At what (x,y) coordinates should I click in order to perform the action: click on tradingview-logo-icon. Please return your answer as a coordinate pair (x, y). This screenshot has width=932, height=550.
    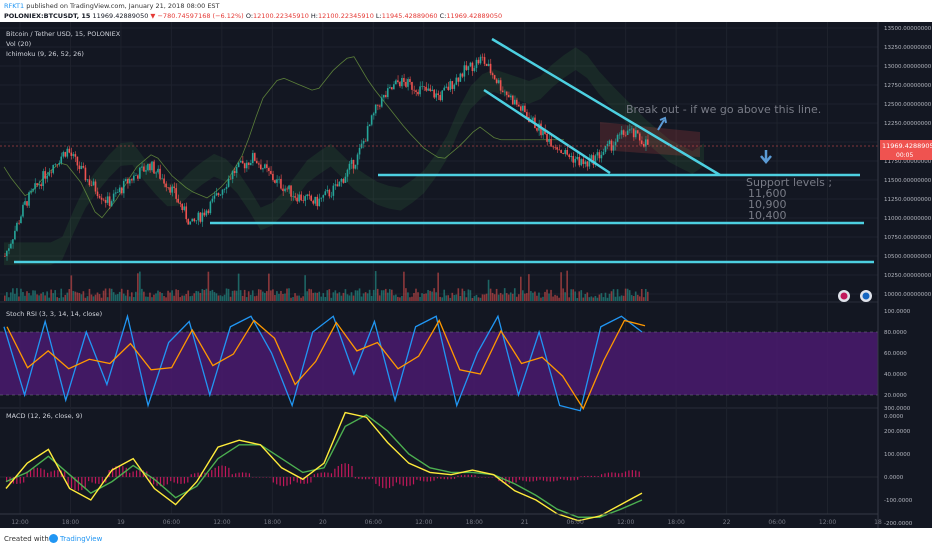
    Looking at the image, I should click on (53, 538).